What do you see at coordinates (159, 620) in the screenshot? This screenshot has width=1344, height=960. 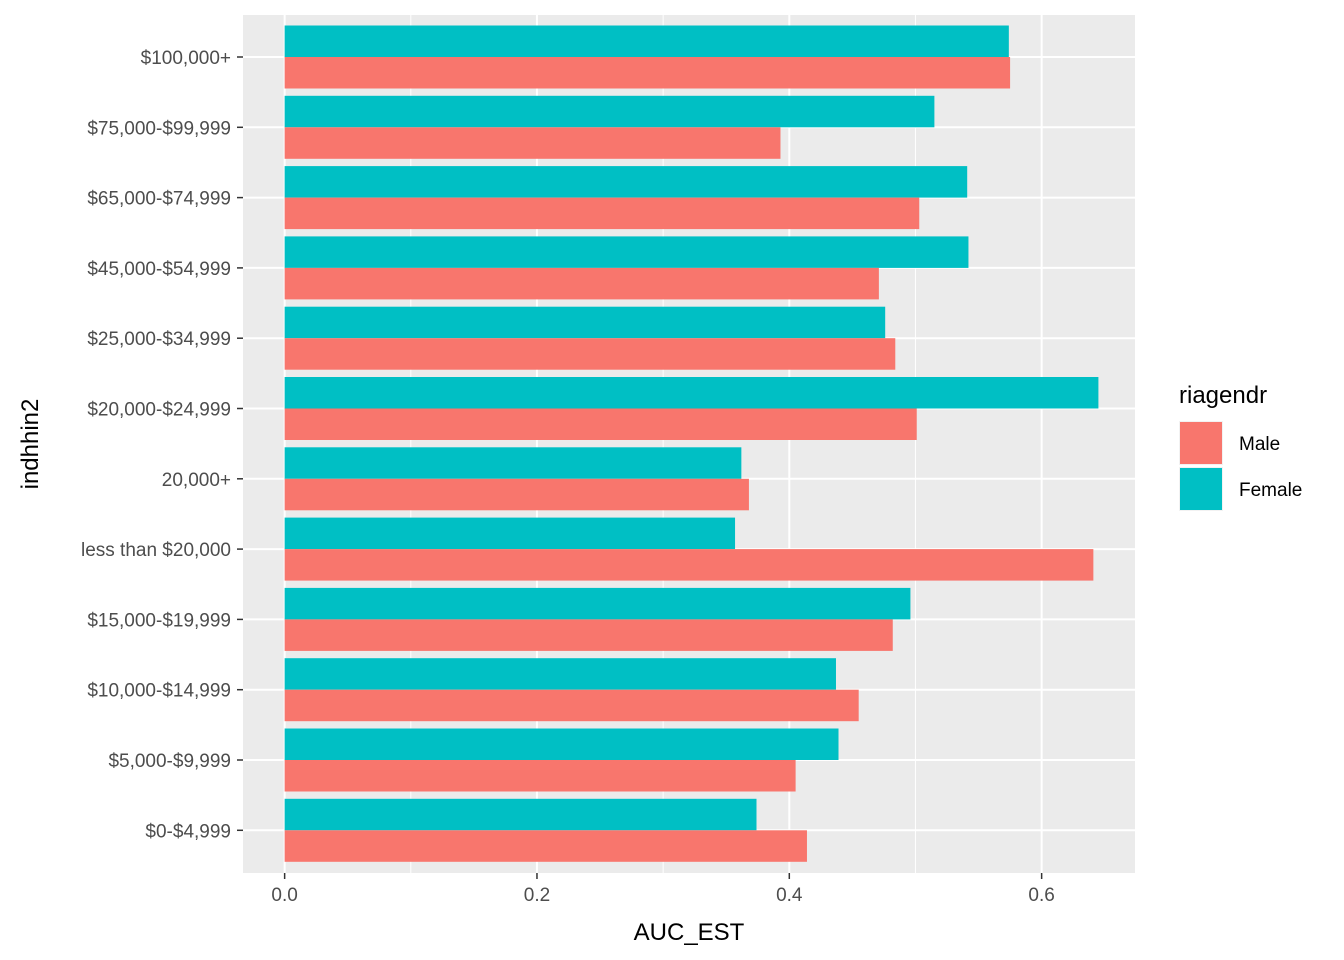 I see `y-tick-label: $15,000-$19,999` at bounding box center [159, 620].